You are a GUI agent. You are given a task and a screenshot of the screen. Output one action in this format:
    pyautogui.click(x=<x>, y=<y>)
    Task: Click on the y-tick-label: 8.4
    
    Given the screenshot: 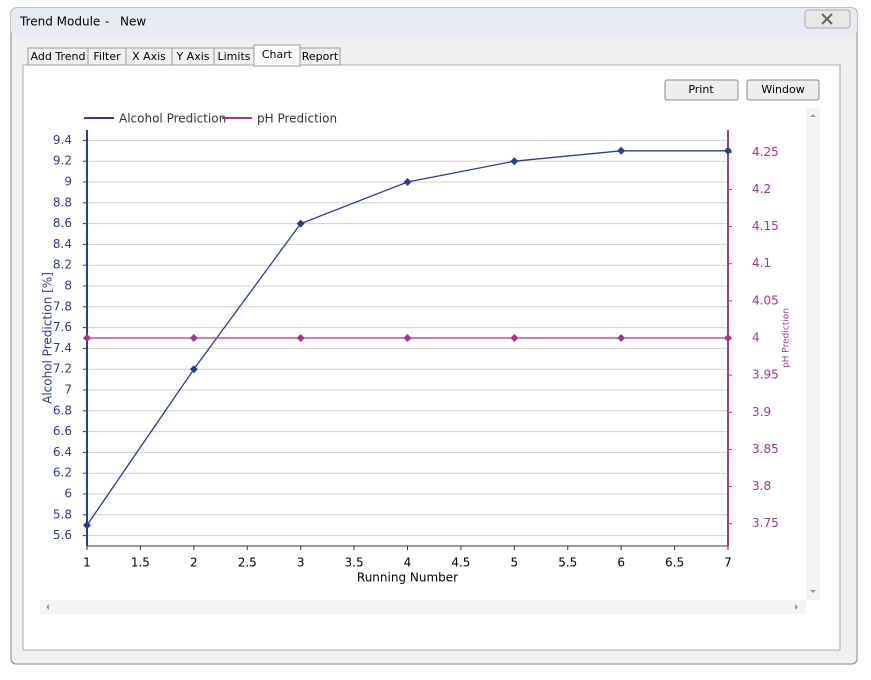 What is the action you would take?
    pyautogui.click(x=62, y=244)
    